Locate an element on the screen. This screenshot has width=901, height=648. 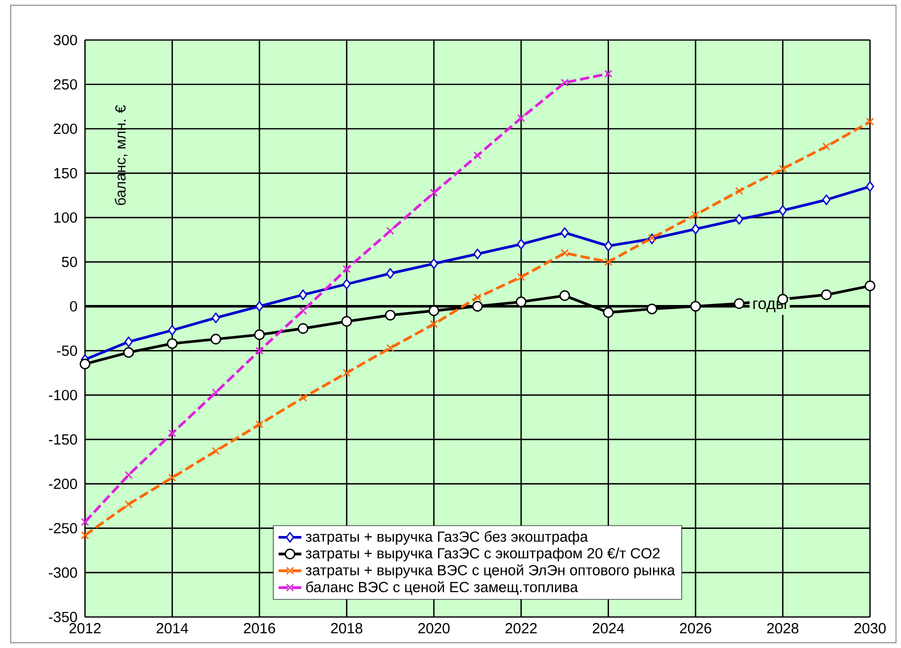
legend-label: баланс ВЭС с ценой ЕС замещ.топлива is located at coordinates (442, 588).